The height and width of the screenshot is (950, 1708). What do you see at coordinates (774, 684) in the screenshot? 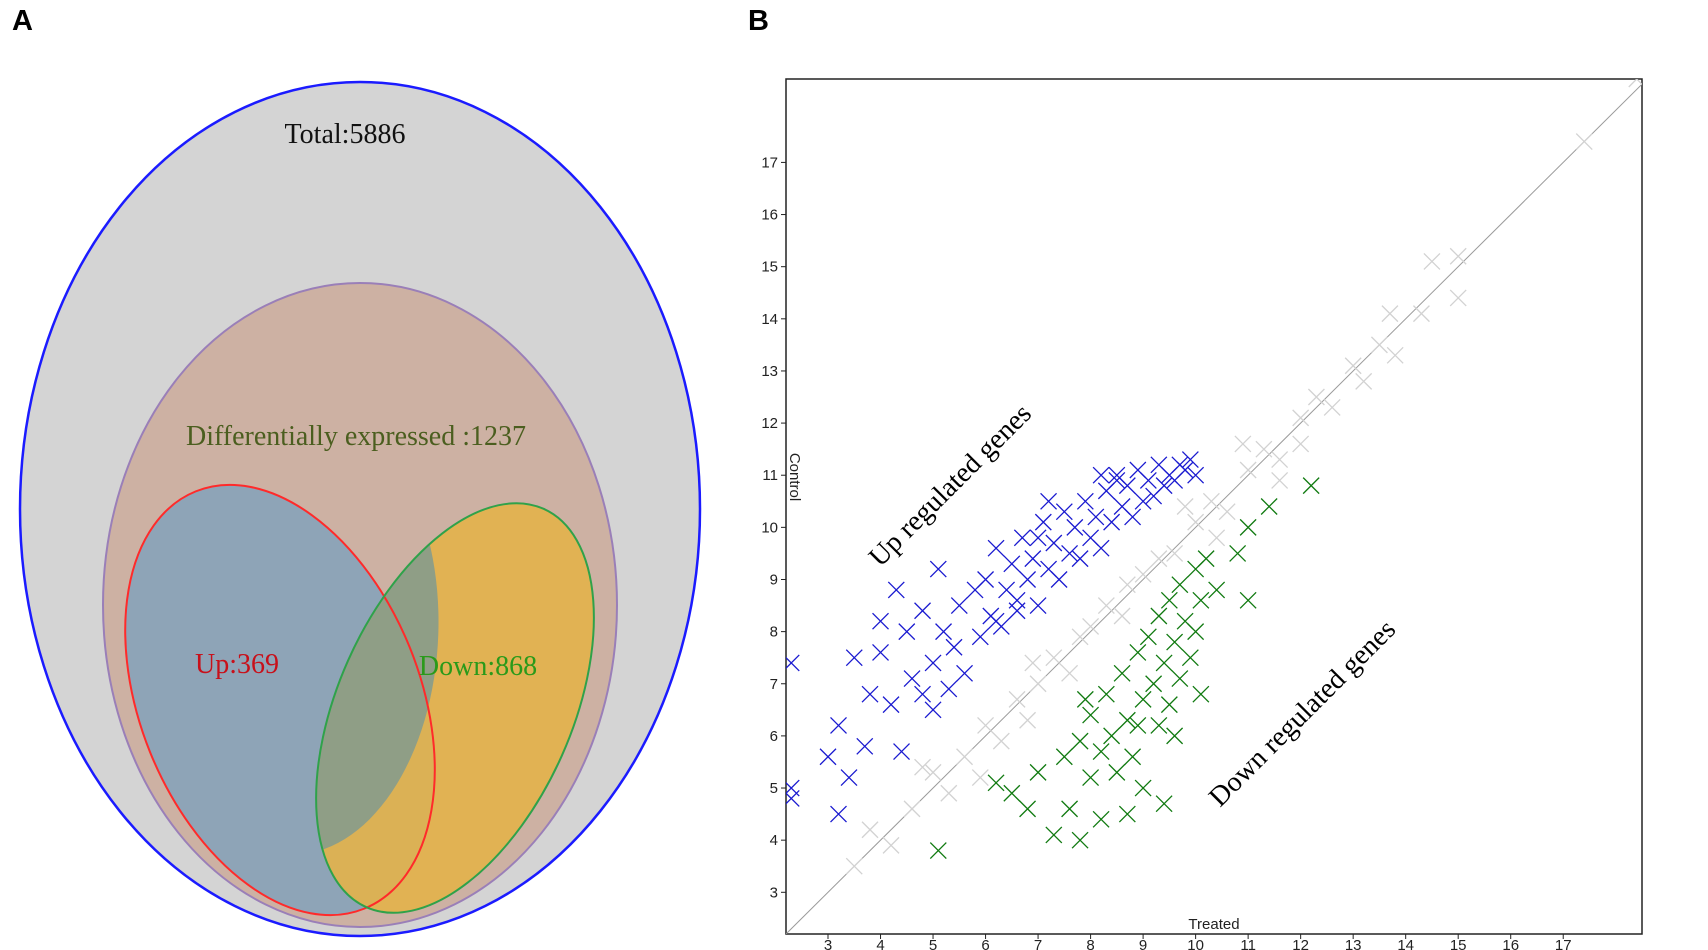
I see `y-tick-label: 7` at bounding box center [774, 684].